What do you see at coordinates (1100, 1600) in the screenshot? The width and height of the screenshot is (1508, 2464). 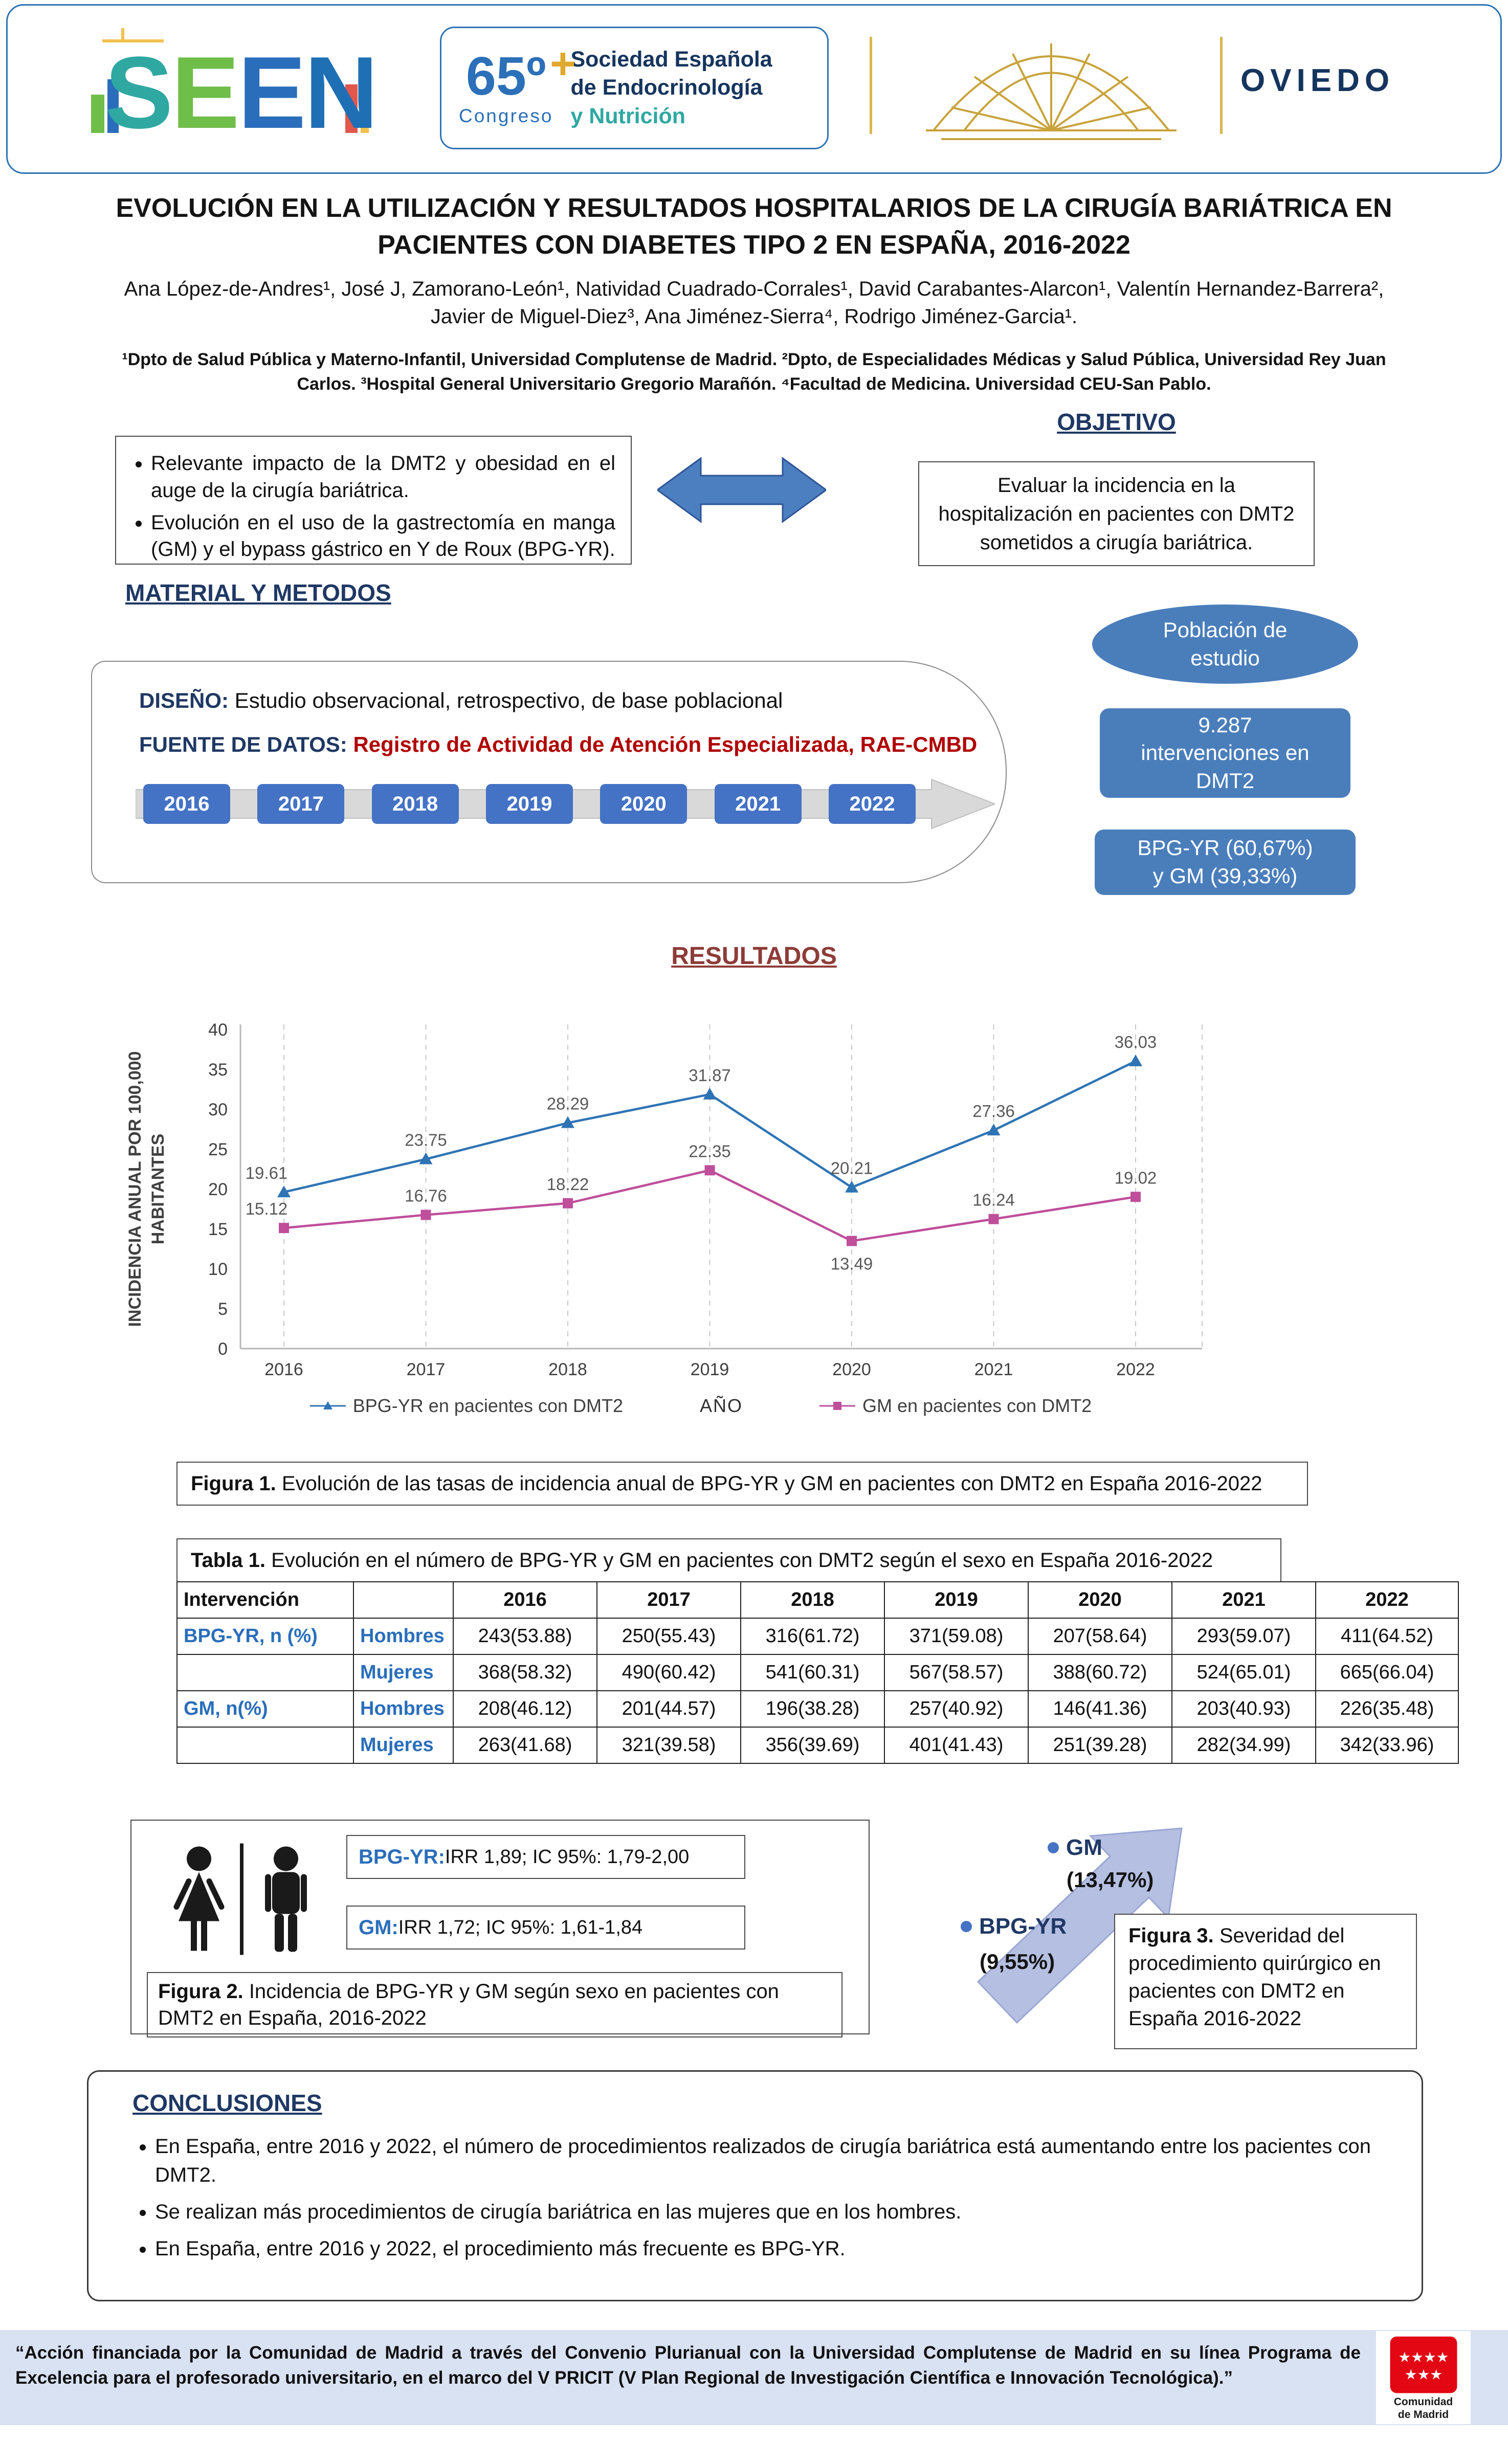 I see `table-header-cell: 2020` at bounding box center [1100, 1600].